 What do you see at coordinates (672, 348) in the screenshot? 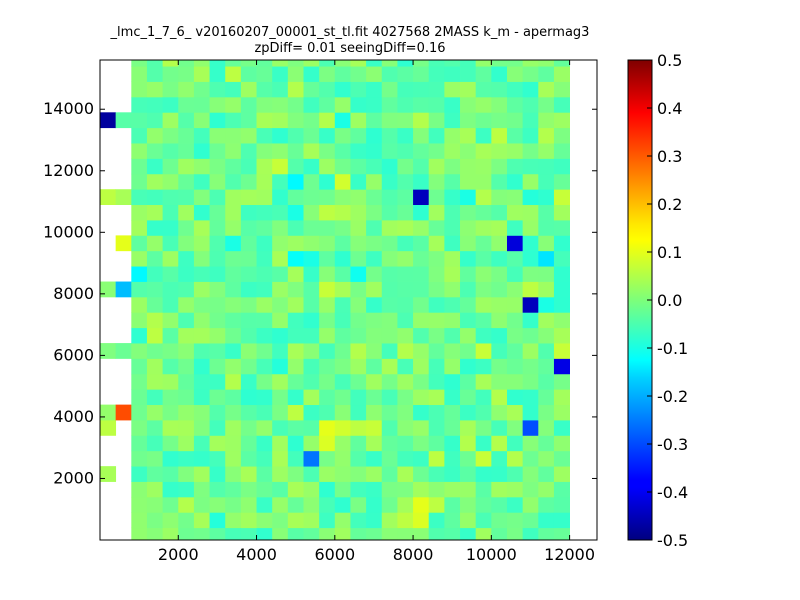
I see `colorbar-tick-label: -0.1` at bounding box center [672, 348].